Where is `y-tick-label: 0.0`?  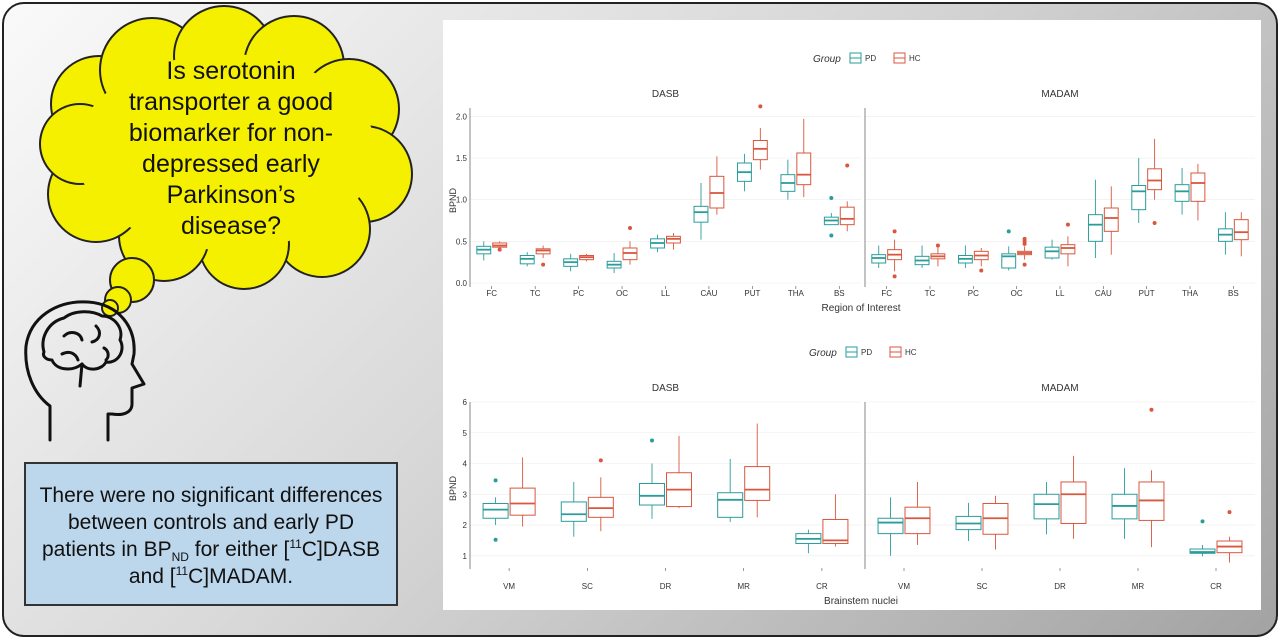
y-tick-label: 0.0 is located at coordinates (462, 283).